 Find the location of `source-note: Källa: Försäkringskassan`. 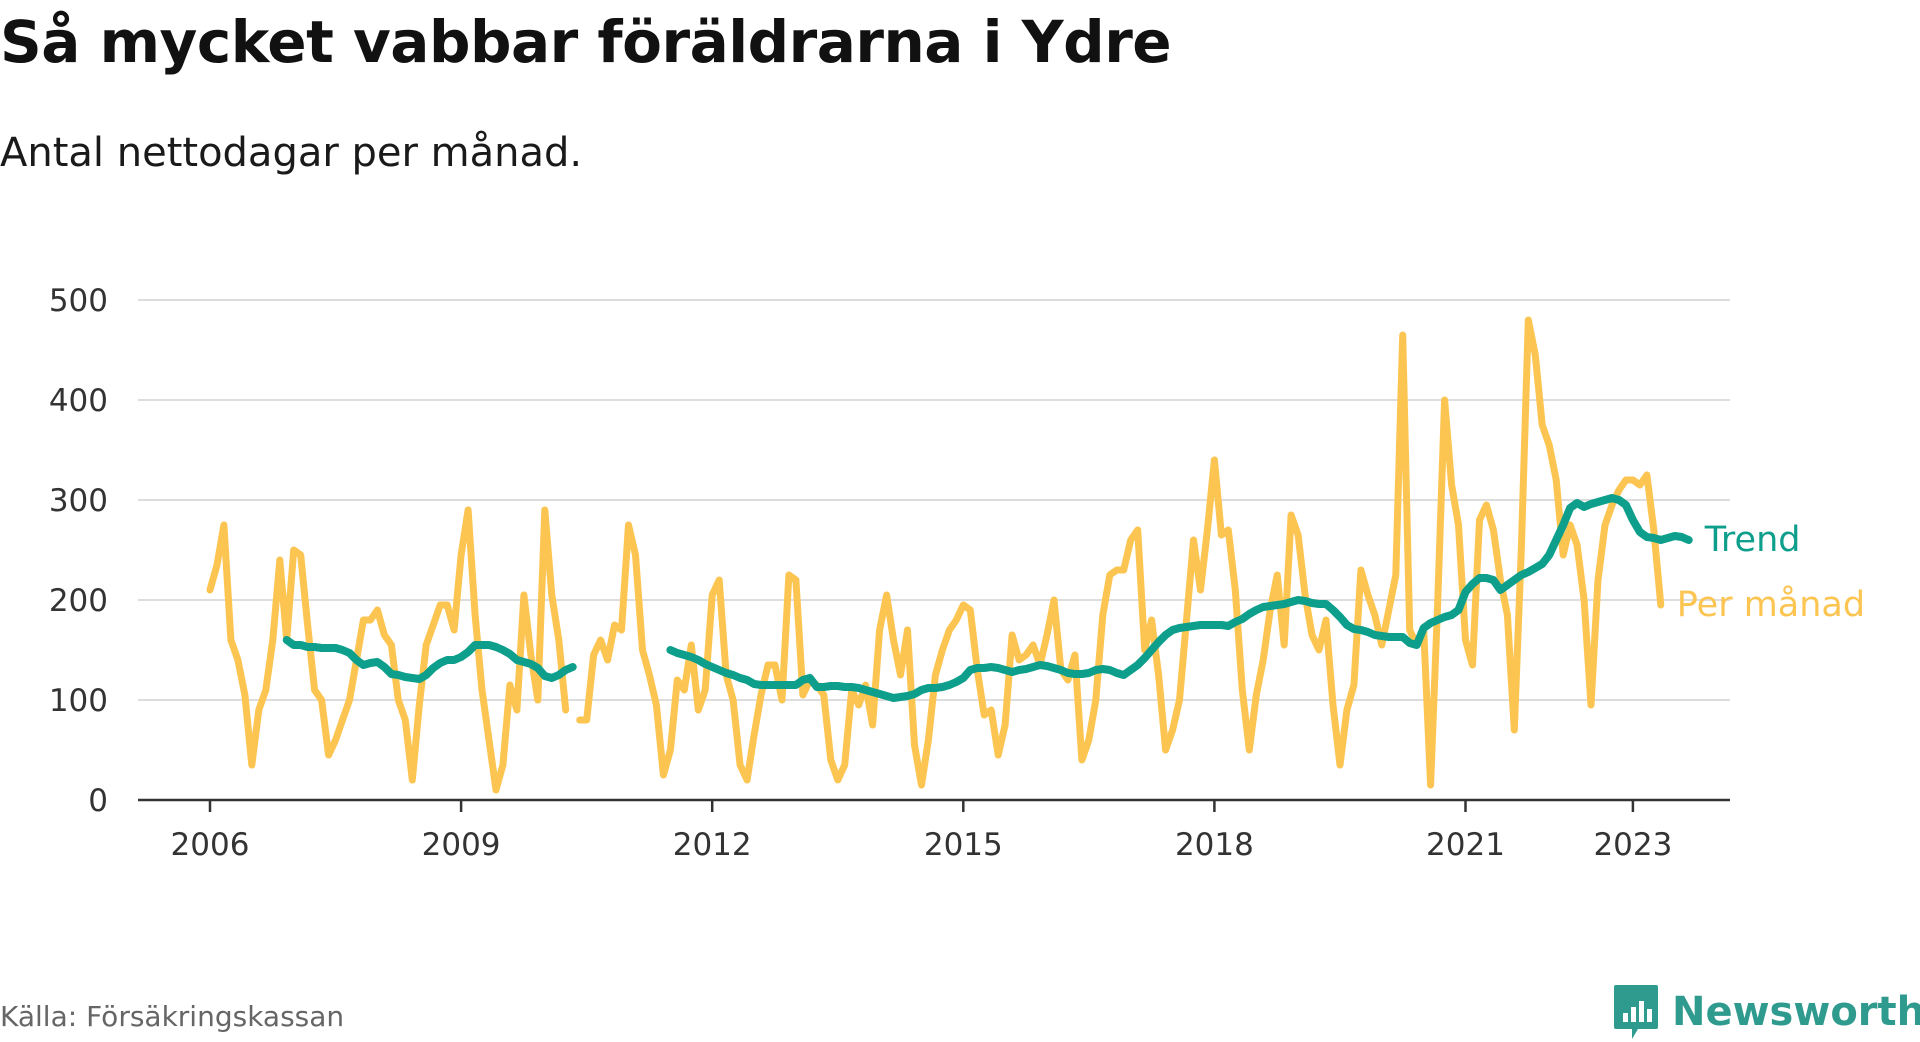

source-note: Källa: Försäkringskassan is located at coordinates (172, 1016).